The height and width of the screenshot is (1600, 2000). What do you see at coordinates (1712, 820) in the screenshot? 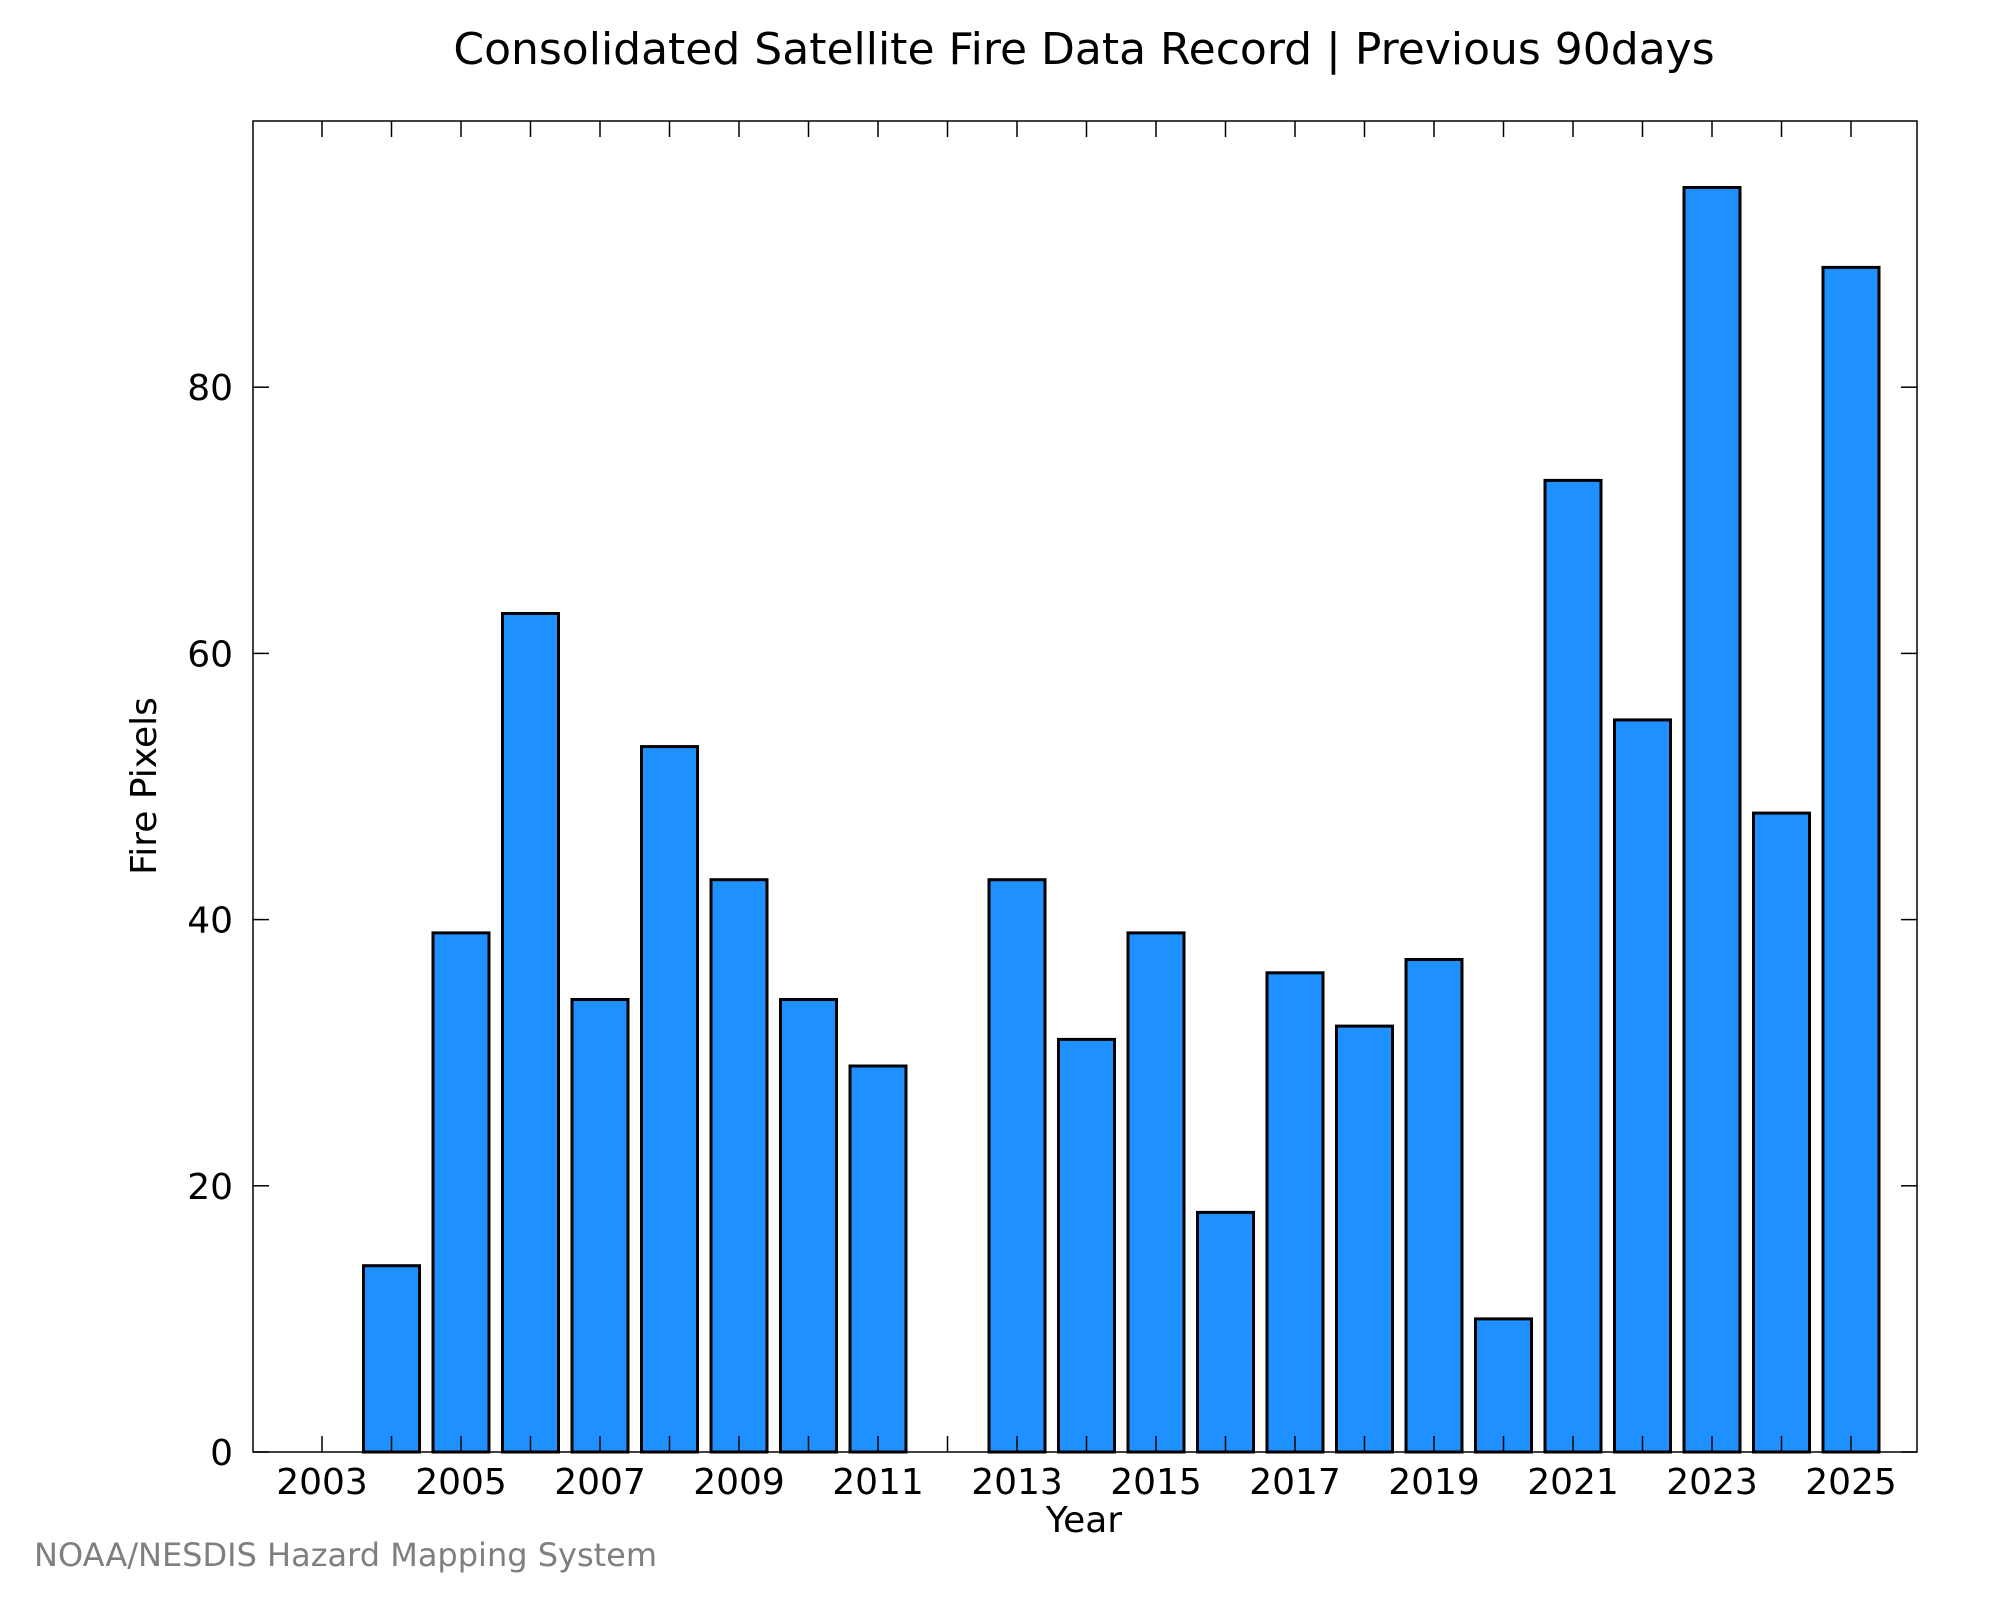
I see `bar-2023` at bounding box center [1712, 820].